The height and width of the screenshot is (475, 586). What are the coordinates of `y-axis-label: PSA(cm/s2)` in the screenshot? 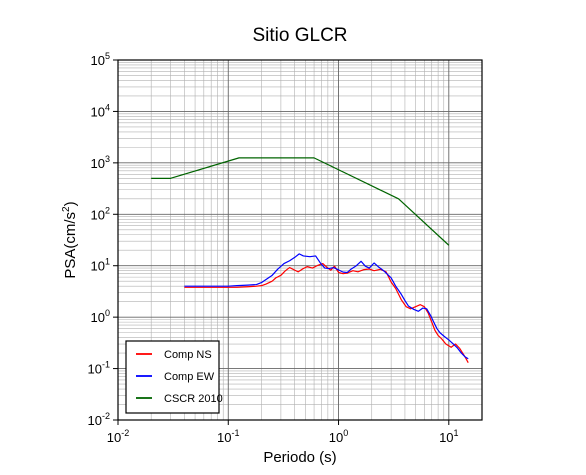 It's located at (70, 239).